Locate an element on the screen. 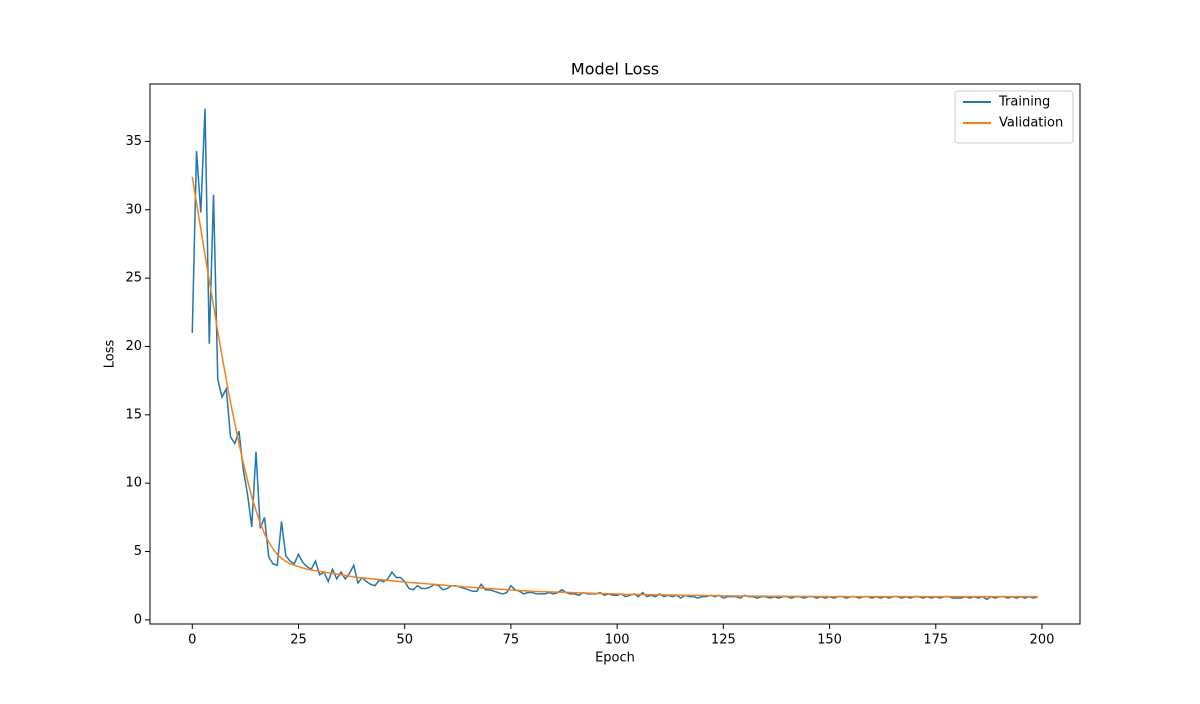 The image size is (1200, 704). x-tick-label: 175 is located at coordinates (935, 640).